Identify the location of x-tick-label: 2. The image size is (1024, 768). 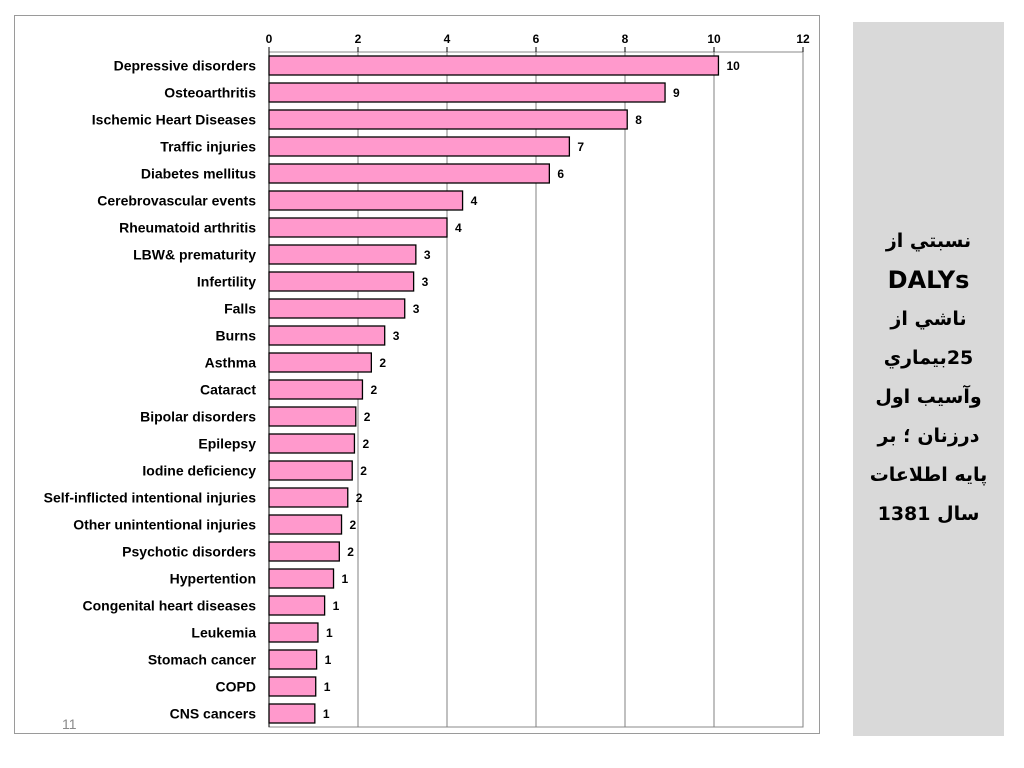
(358, 39).